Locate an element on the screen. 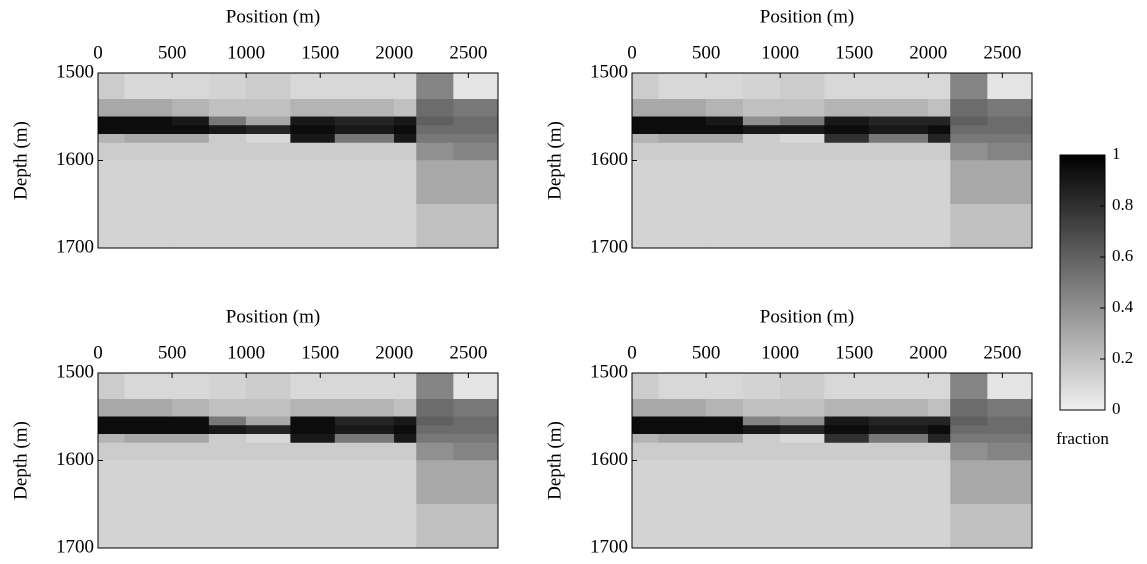  y-tick-label: 1600 is located at coordinates (609, 159).